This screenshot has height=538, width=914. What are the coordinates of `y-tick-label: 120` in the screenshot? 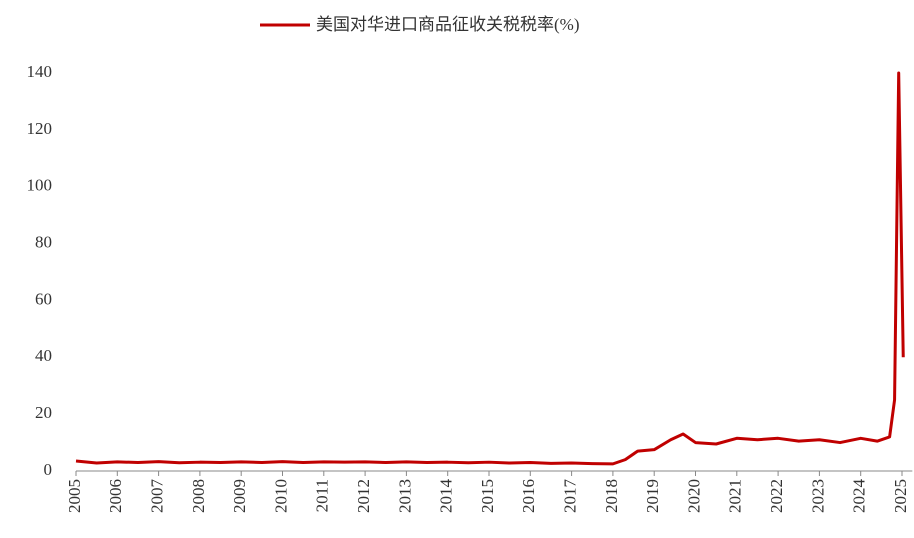 It's located at (40, 128).